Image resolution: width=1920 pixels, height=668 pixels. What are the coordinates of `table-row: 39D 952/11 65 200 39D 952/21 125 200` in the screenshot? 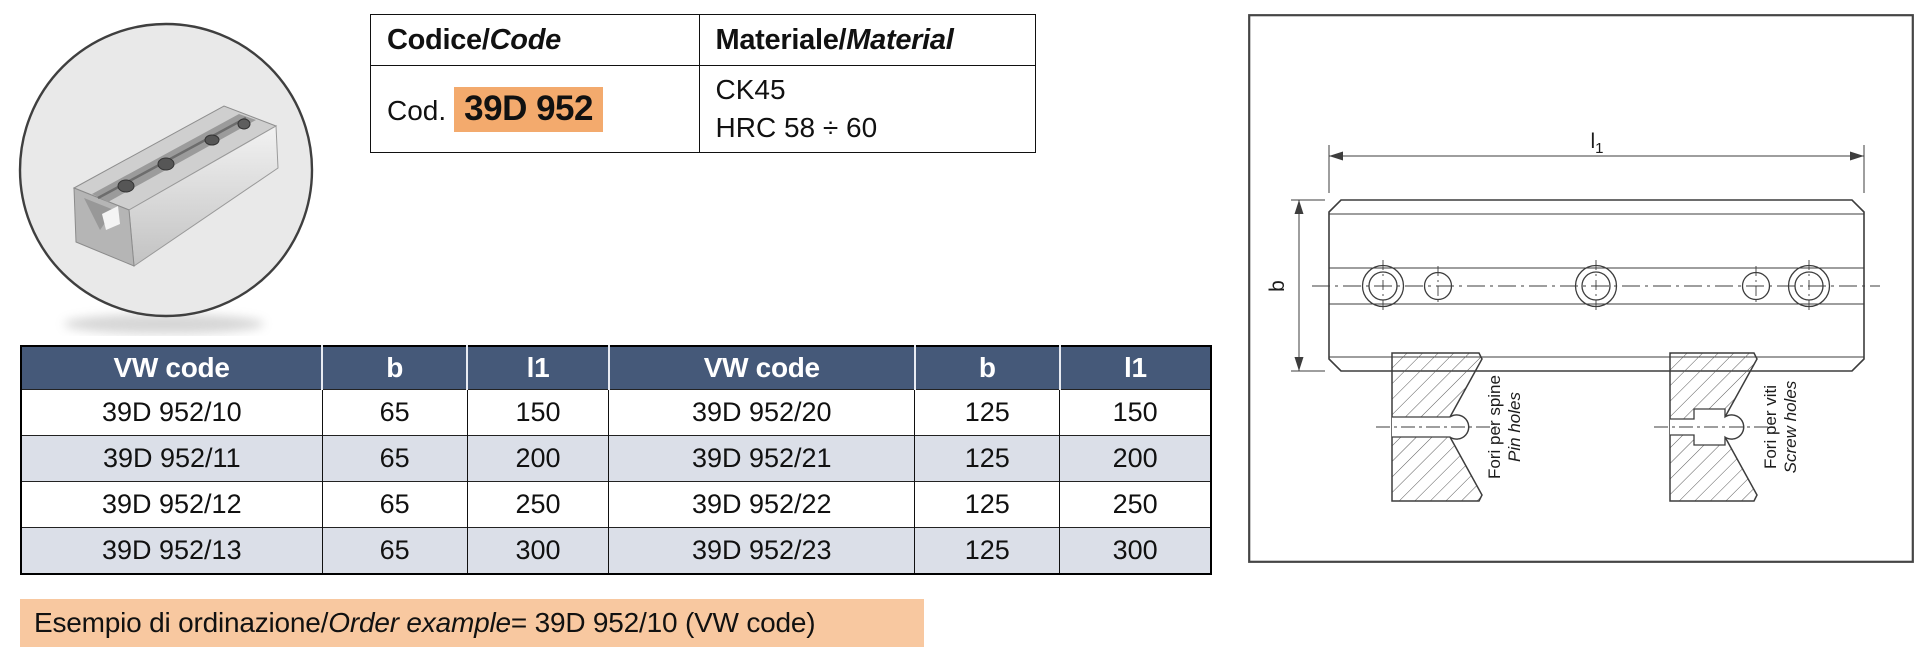 It's located at (616, 458).